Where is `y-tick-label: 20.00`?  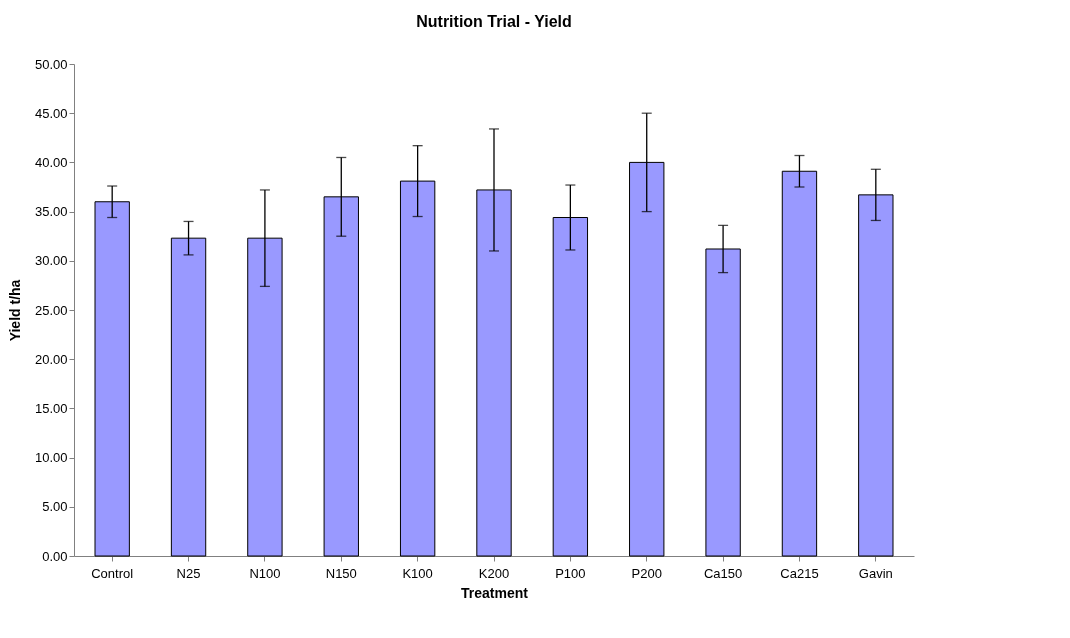
y-tick-label: 20.00 is located at coordinates (51, 359).